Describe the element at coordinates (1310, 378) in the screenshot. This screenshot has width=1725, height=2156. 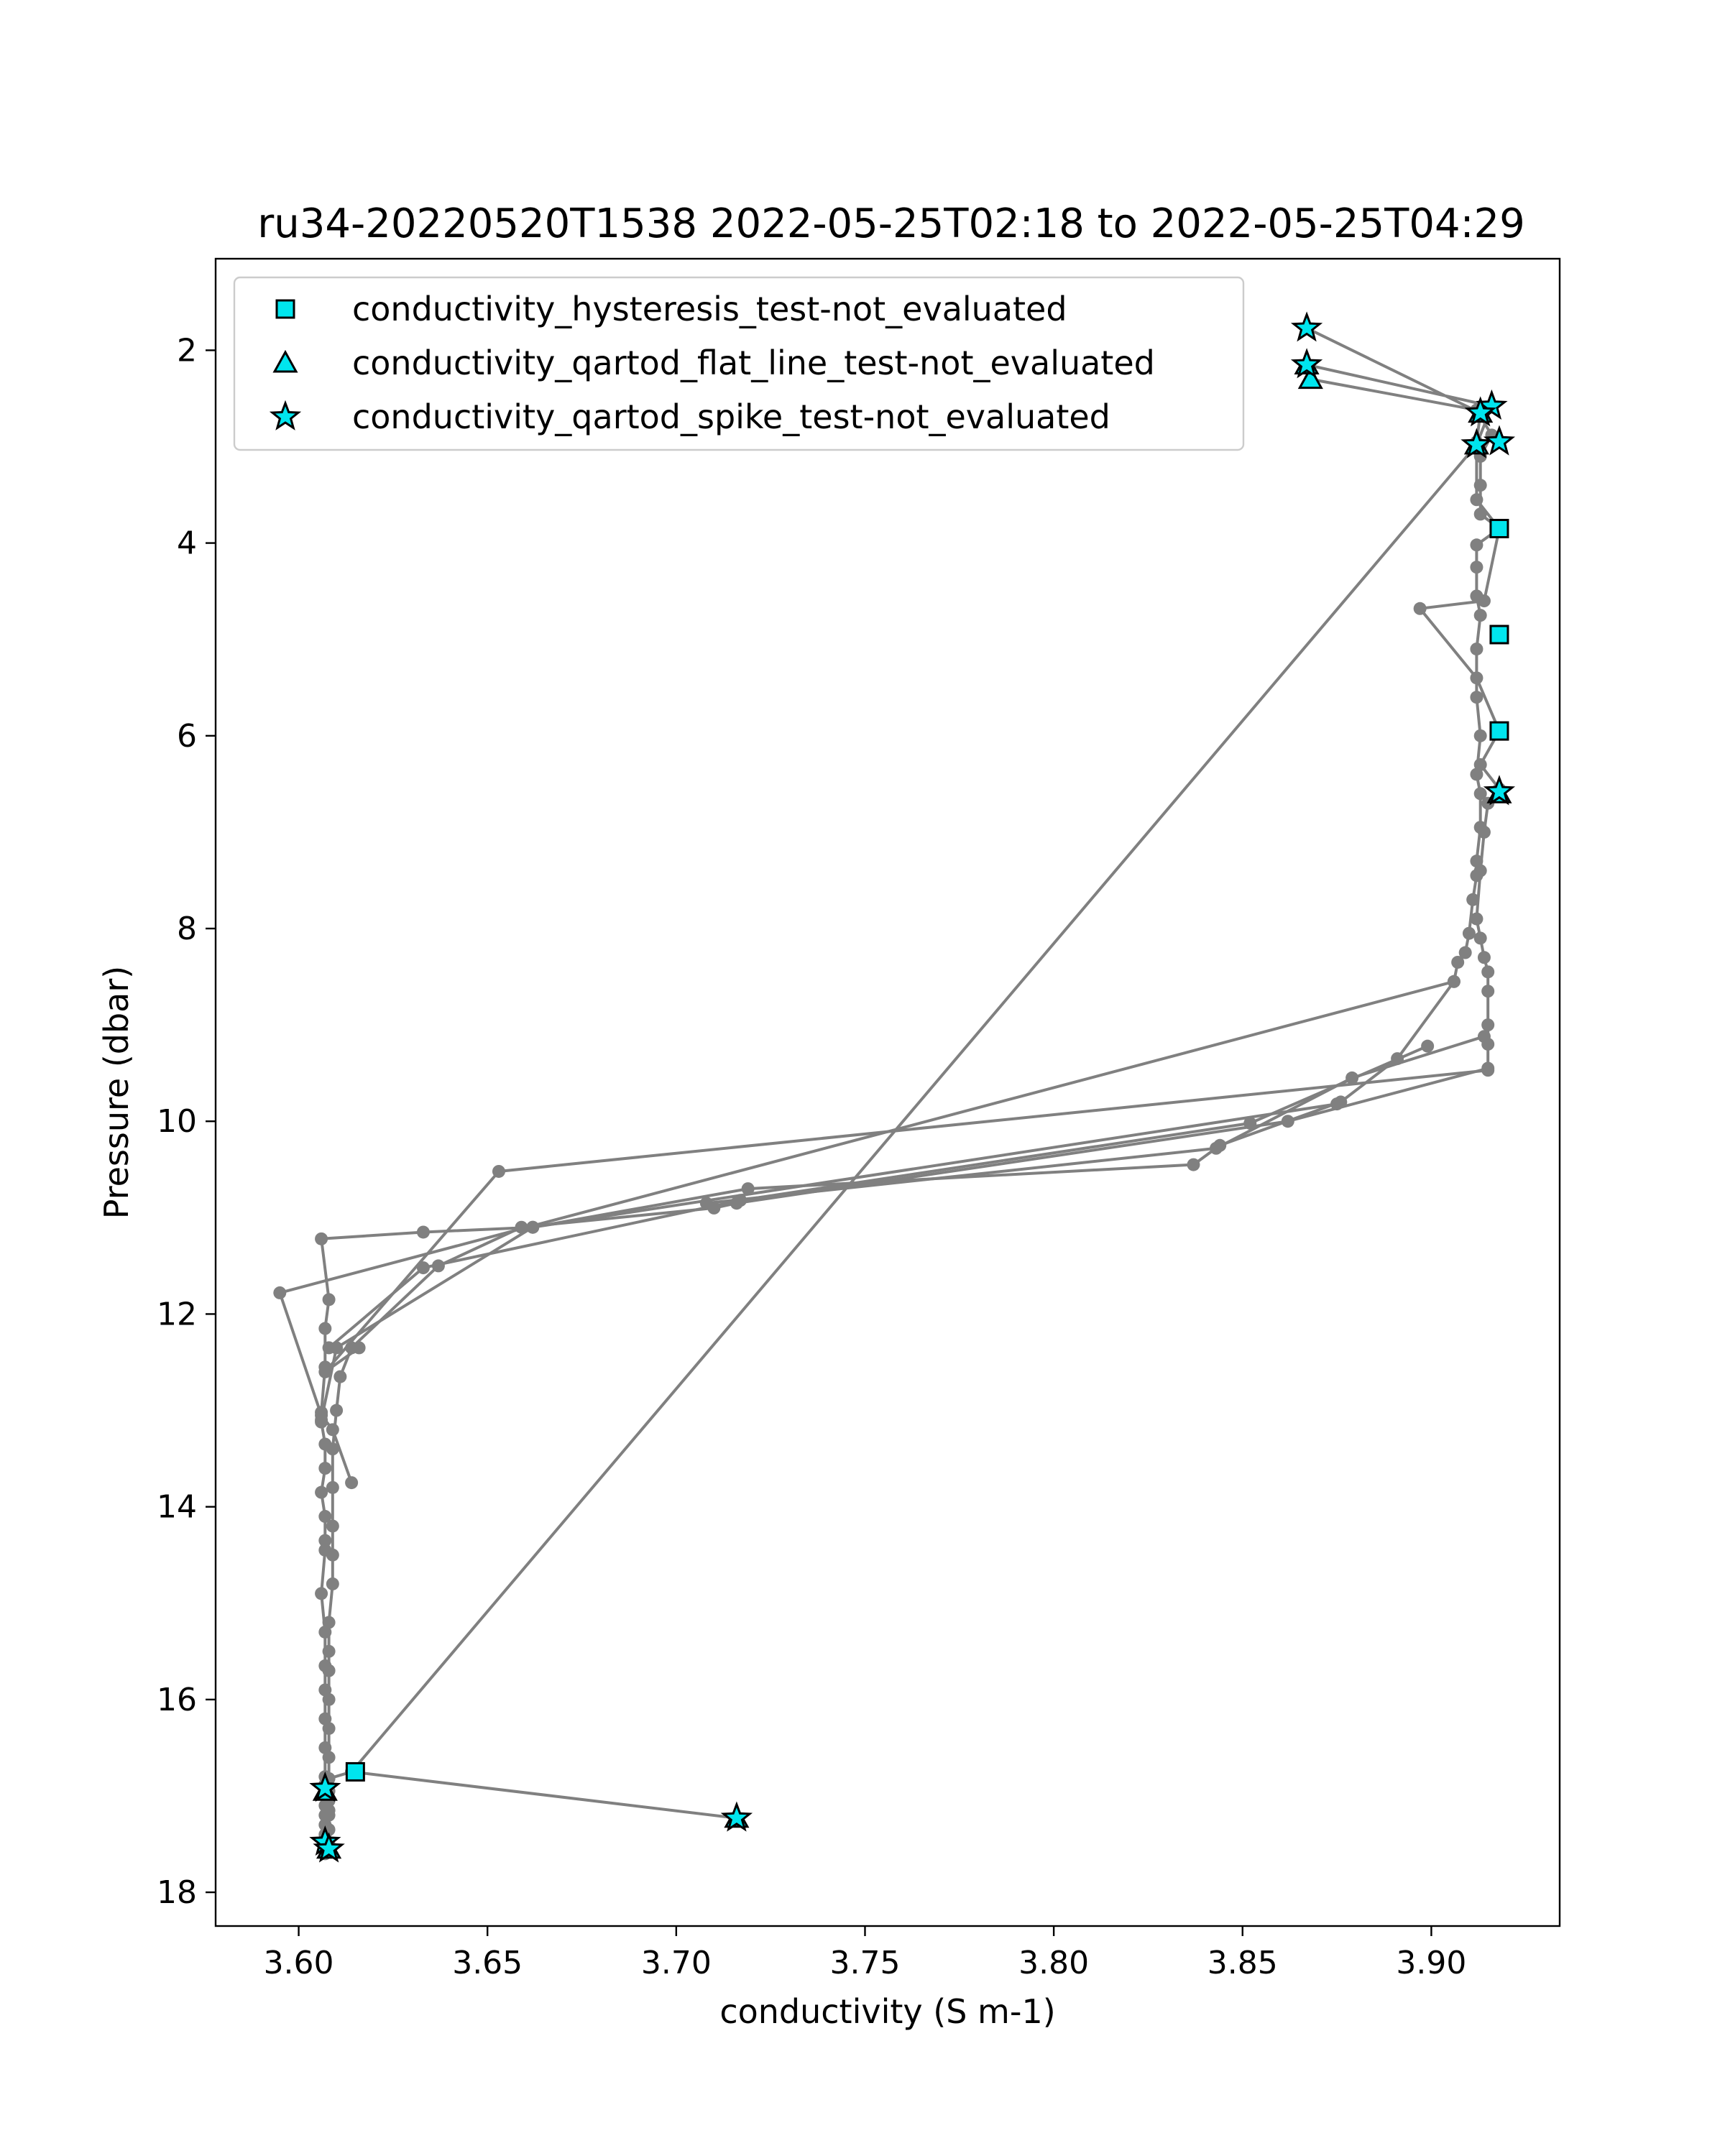
I see `flat-line-marker` at that location.